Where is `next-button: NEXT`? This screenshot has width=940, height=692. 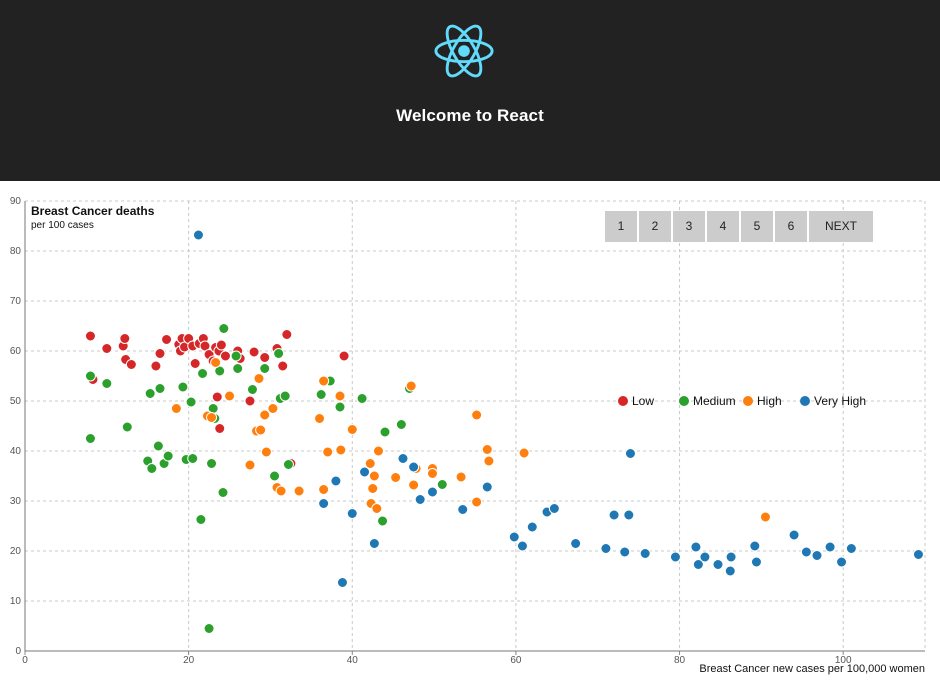 next-button: NEXT is located at coordinates (841, 226).